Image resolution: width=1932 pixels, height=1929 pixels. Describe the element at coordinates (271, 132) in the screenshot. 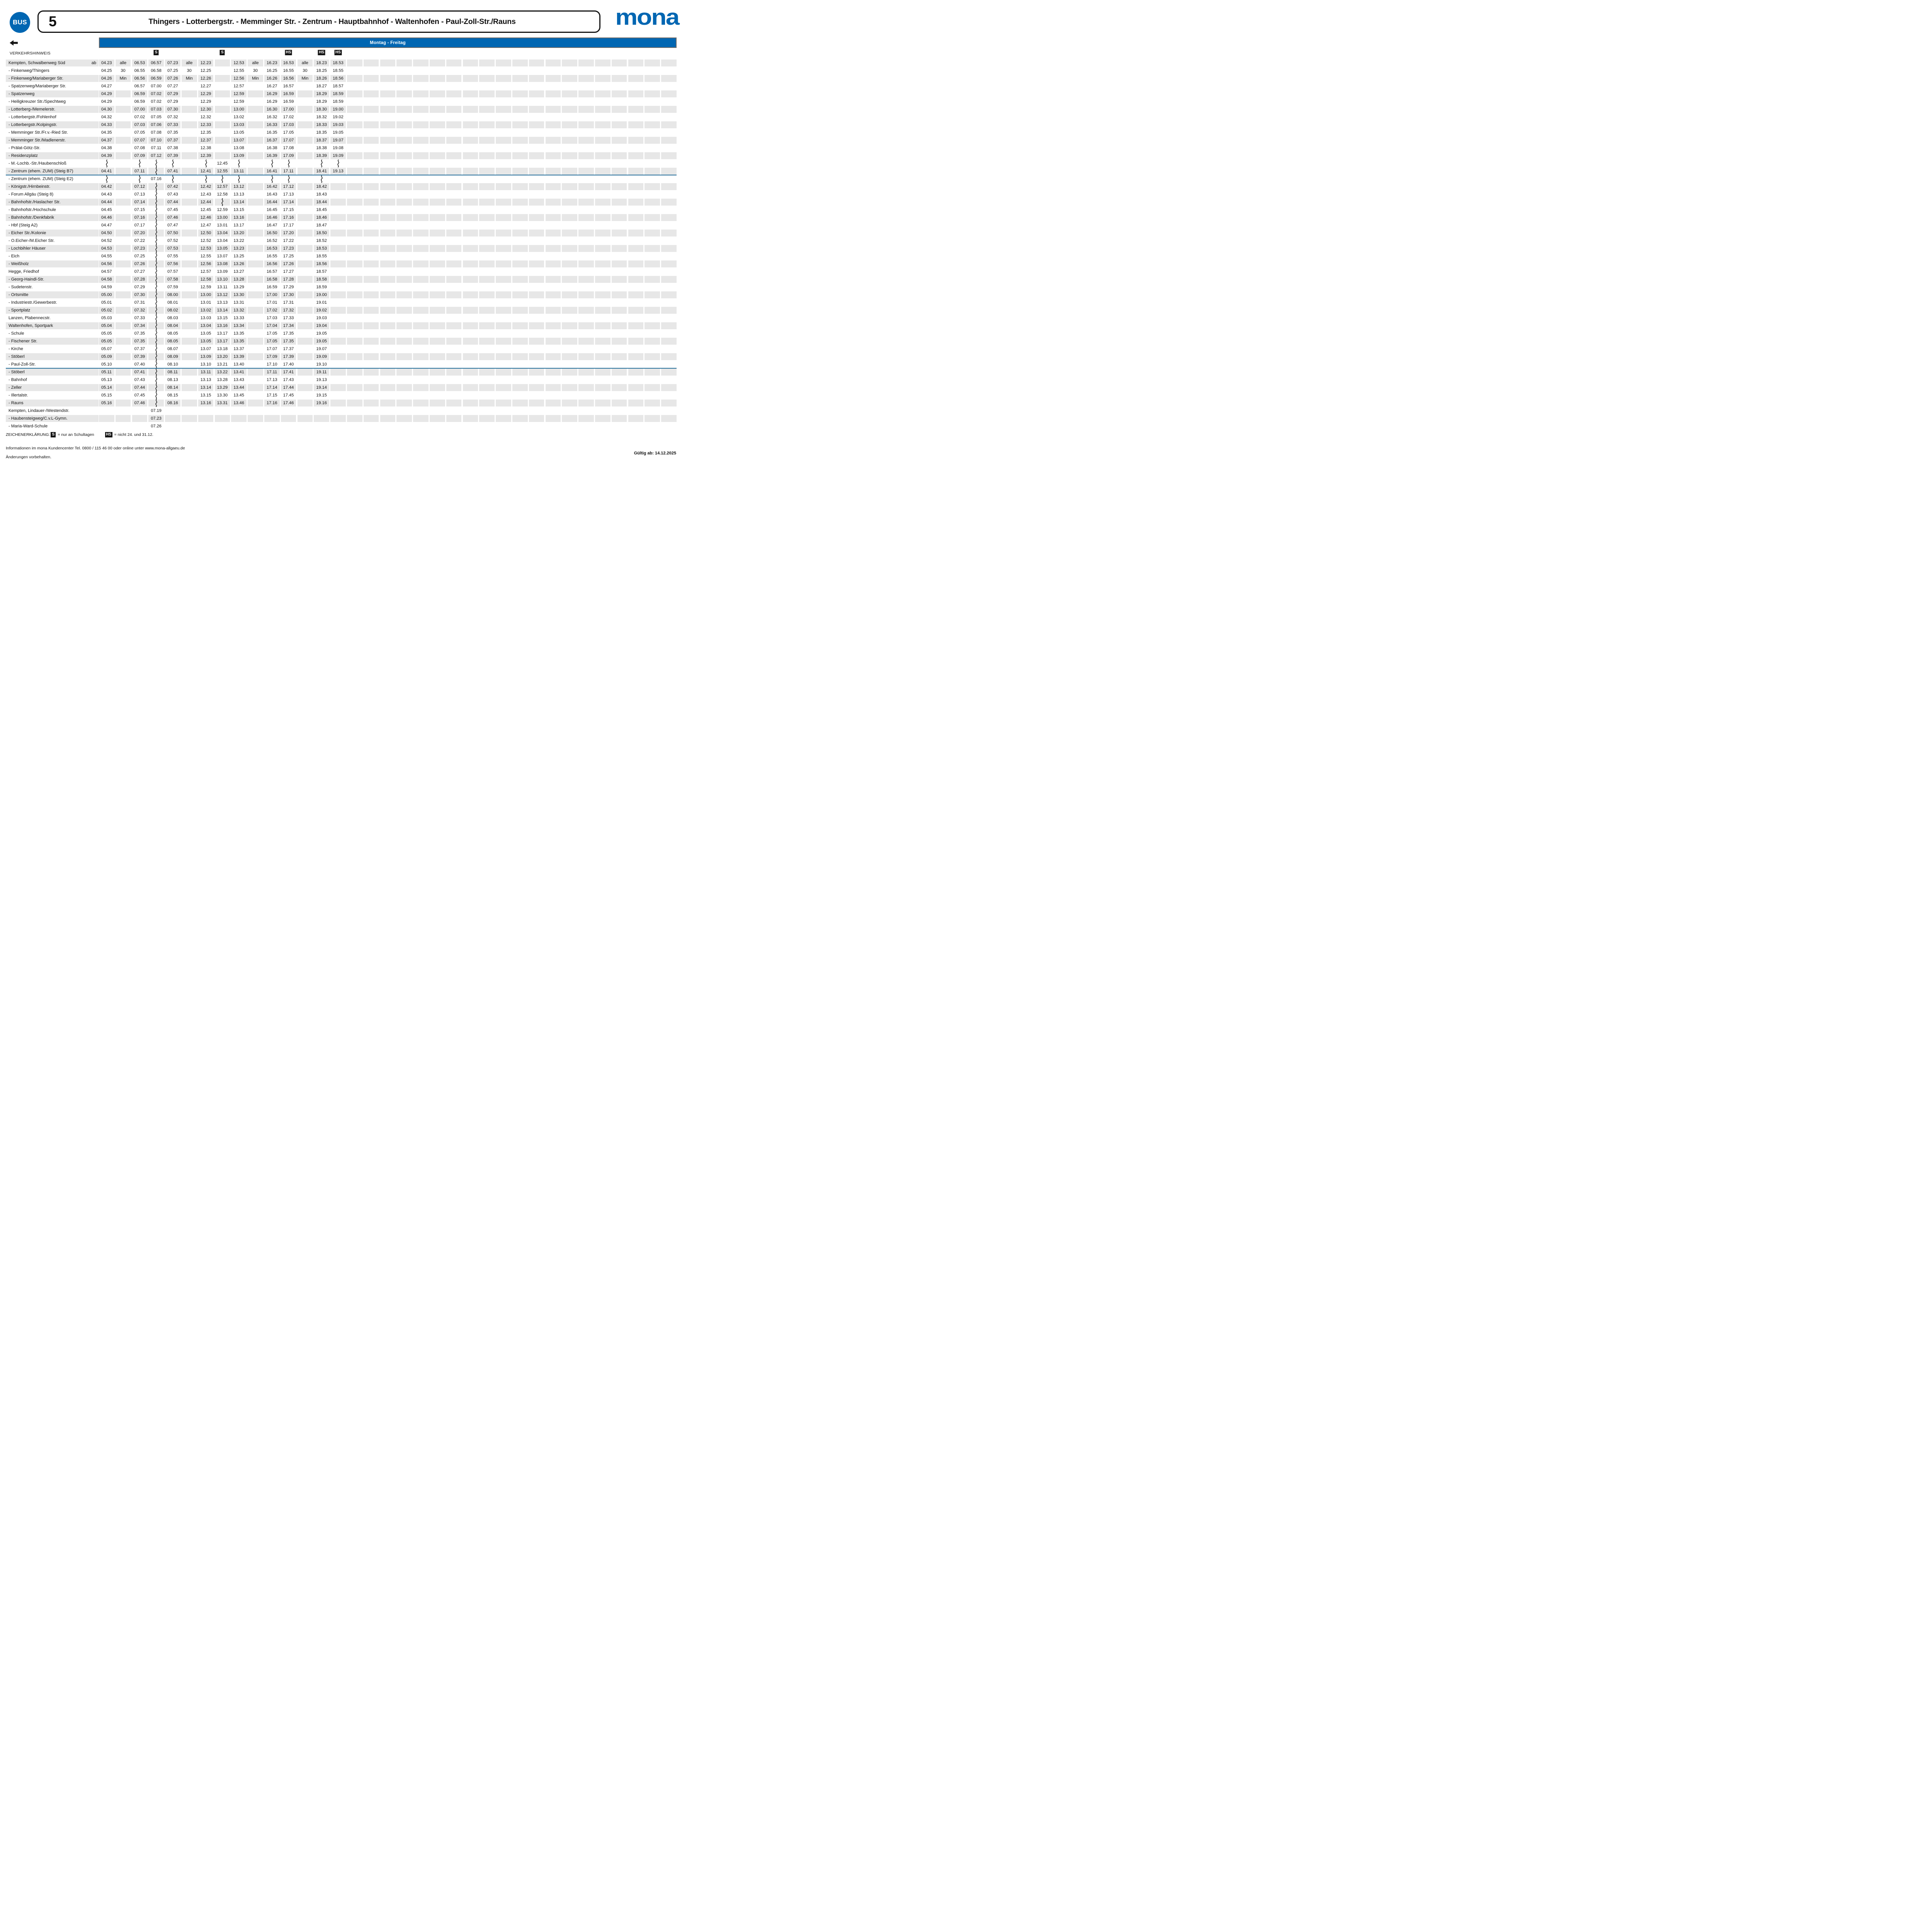

I see `time-cell: 16.35` at that location.